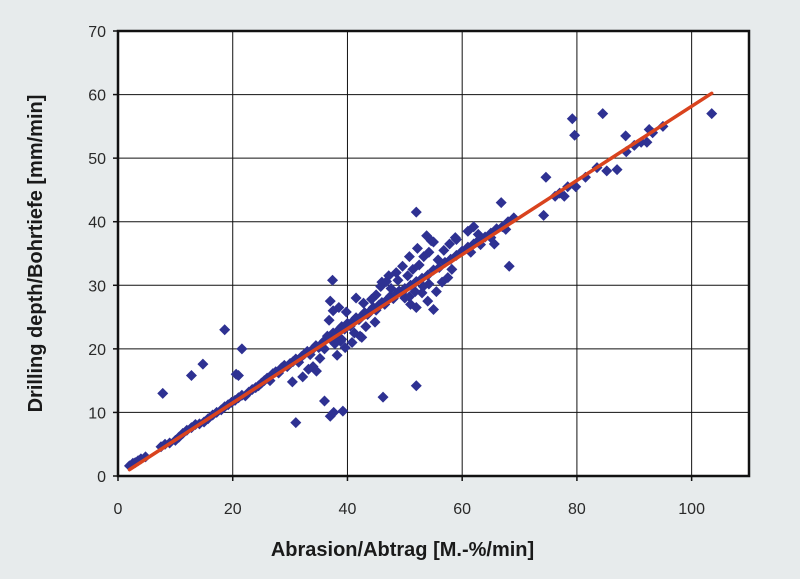  I want to click on y-axis-title: Drilling depth/Bohrtiefe [mm/min], so click(36, 254).